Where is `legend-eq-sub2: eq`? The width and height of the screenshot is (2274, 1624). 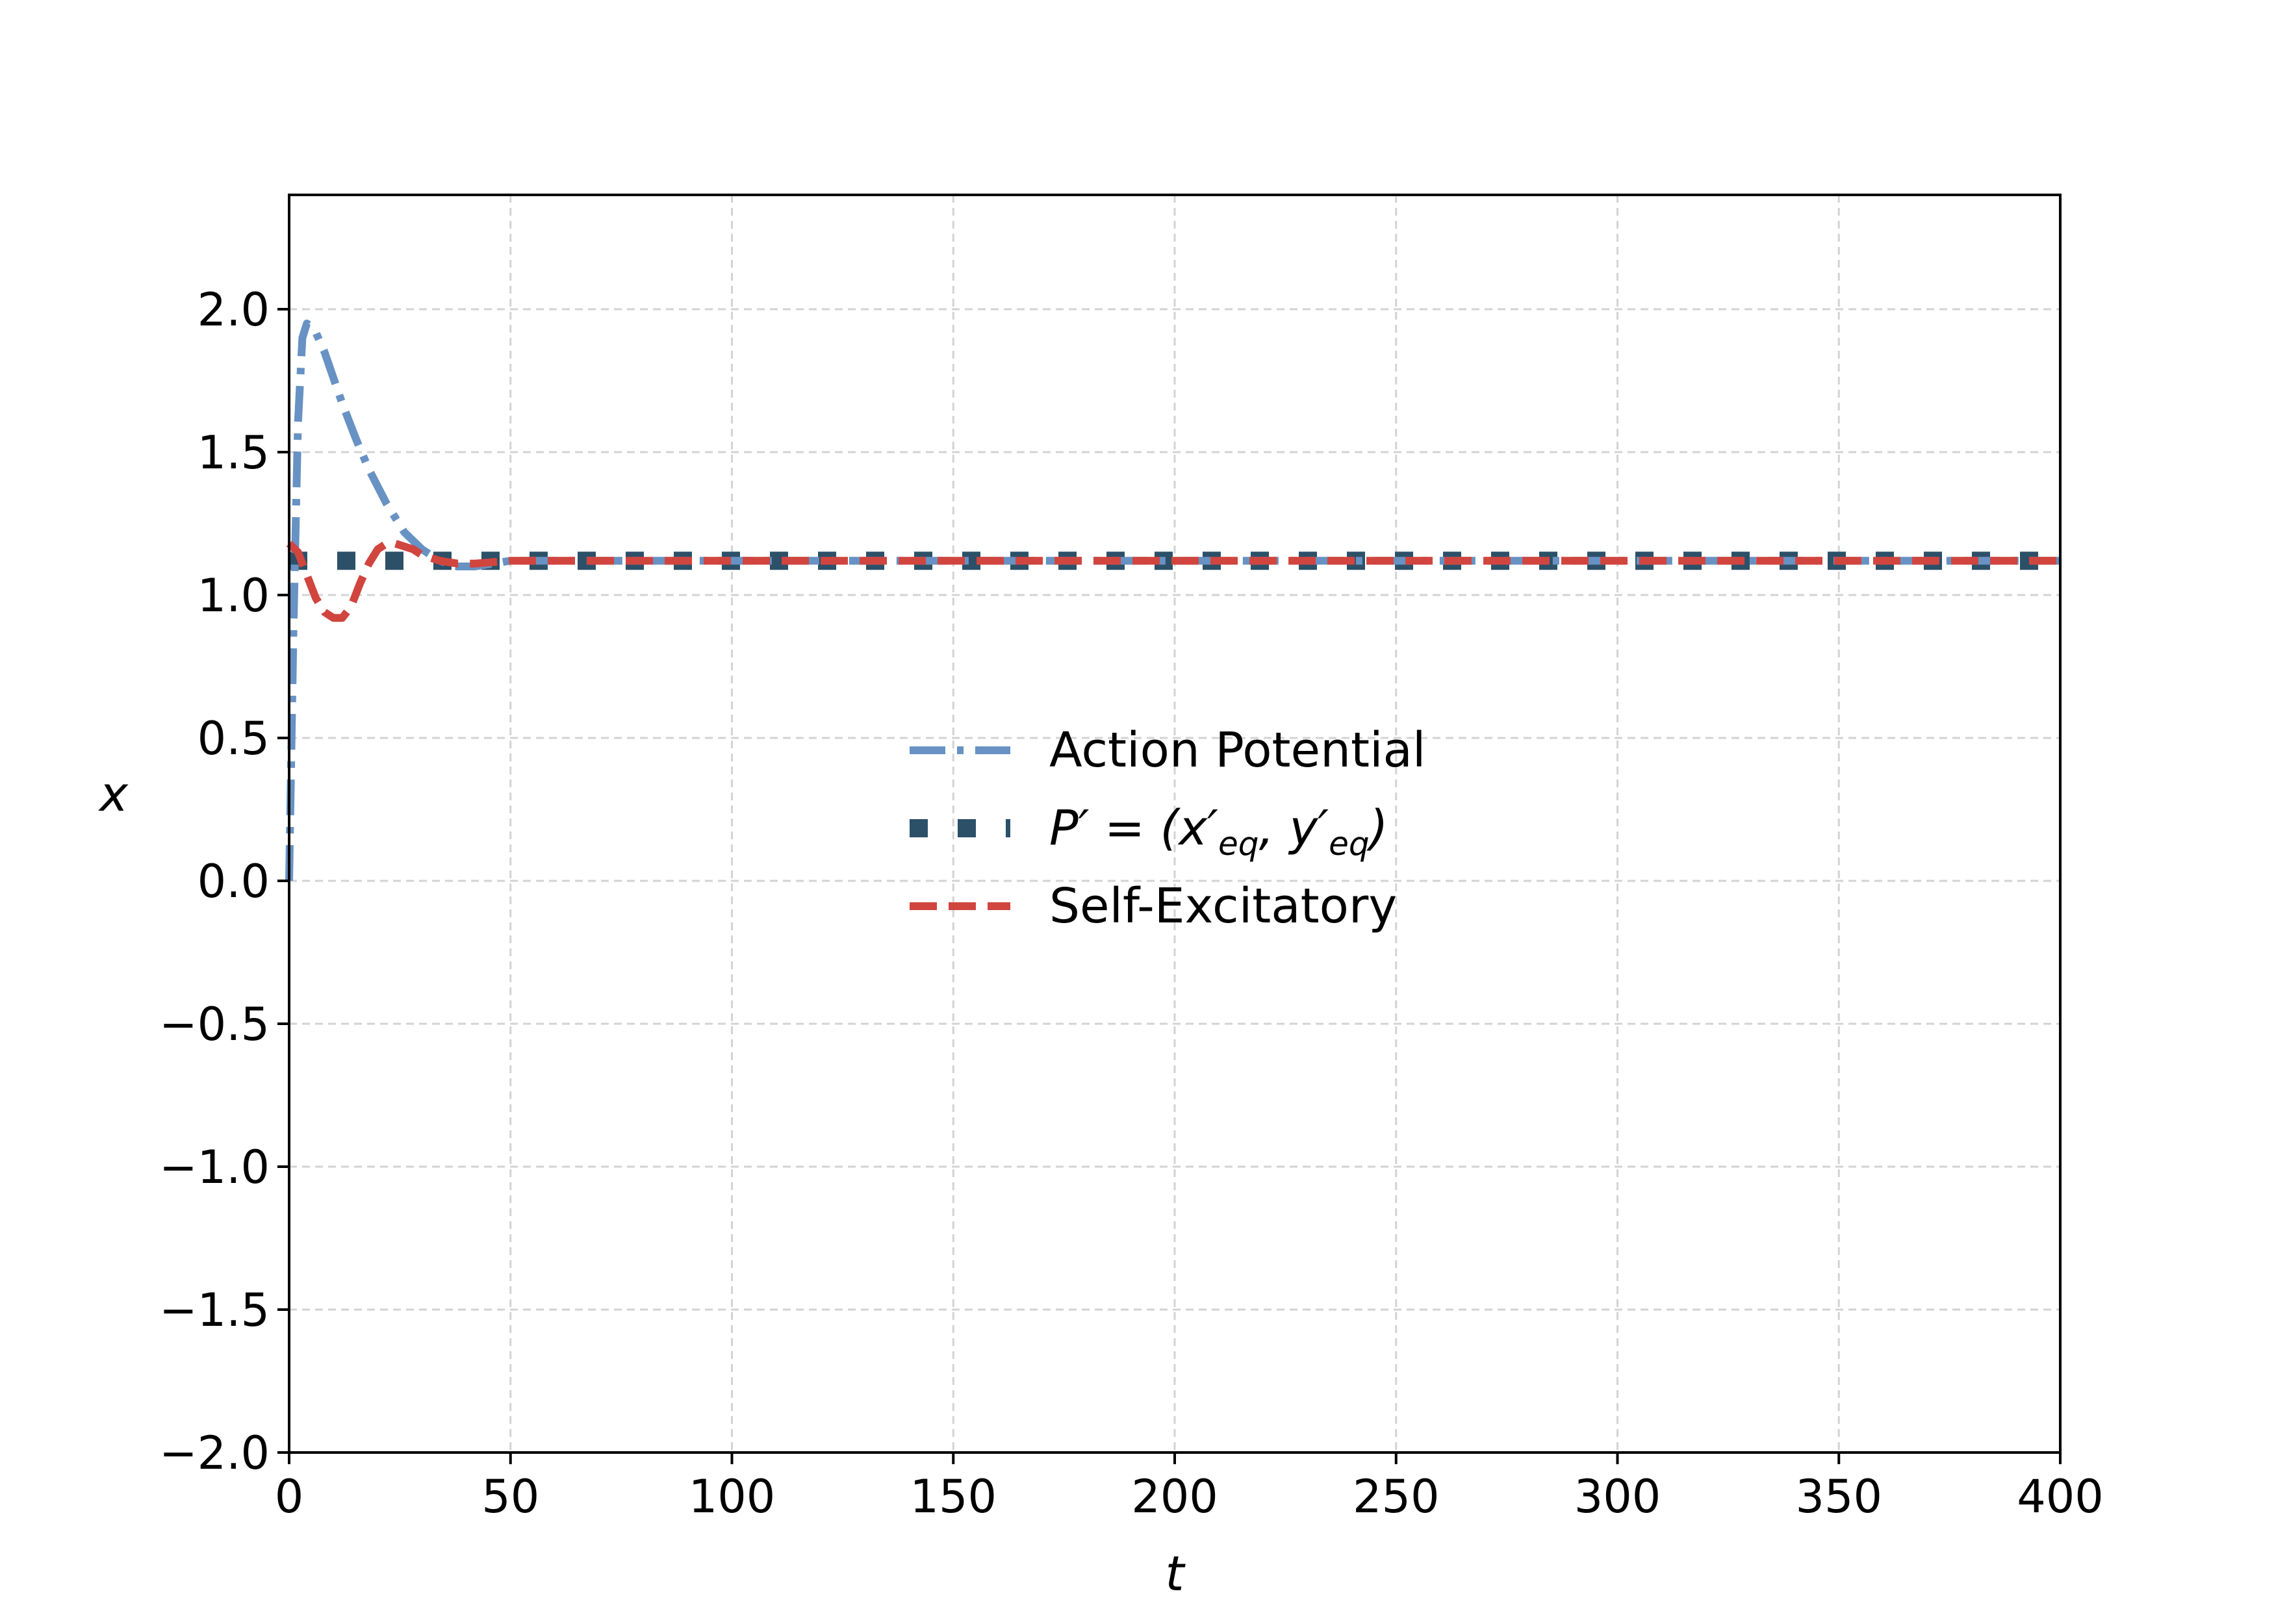 legend-eq-sub2: eq is located at coordinates (1349, 844).